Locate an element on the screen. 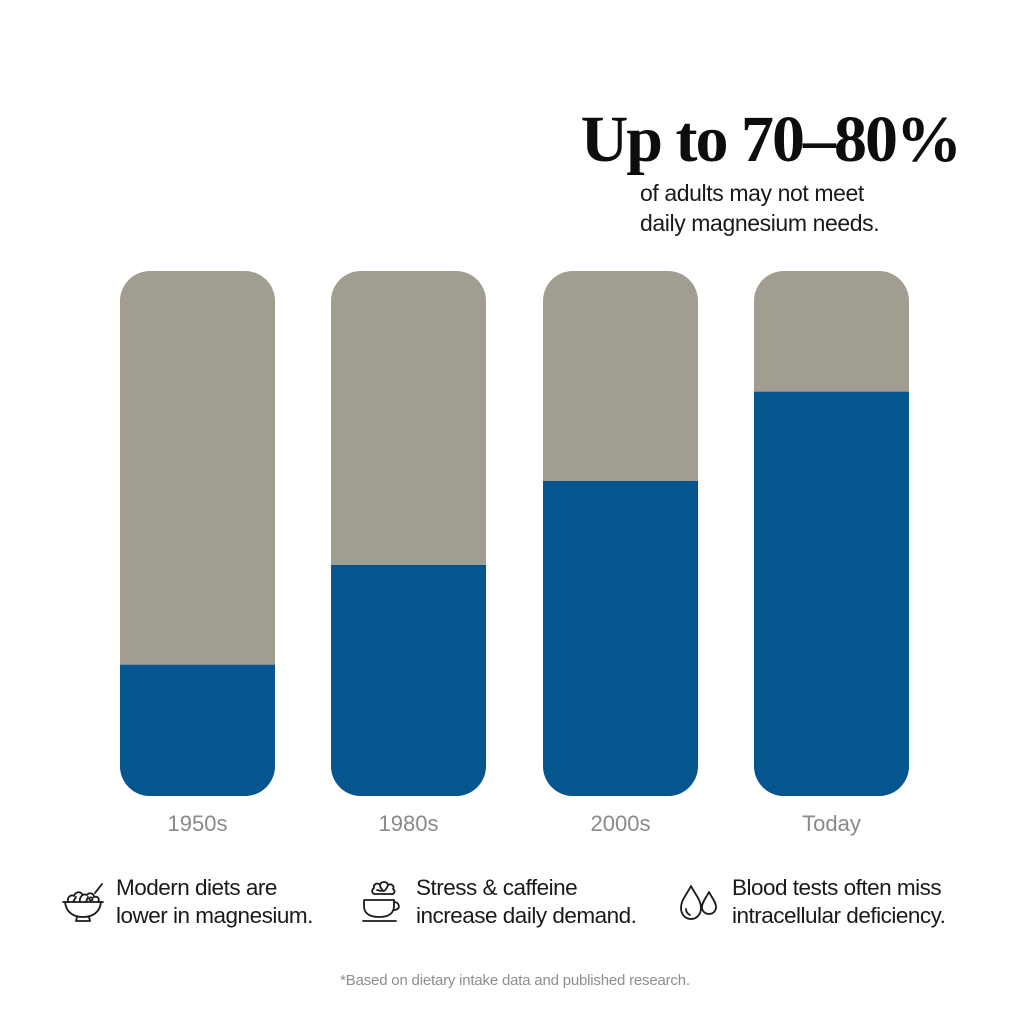 This screenshot has height=1024, width=1036. bar-2000s is located at coordinates (620, 533).